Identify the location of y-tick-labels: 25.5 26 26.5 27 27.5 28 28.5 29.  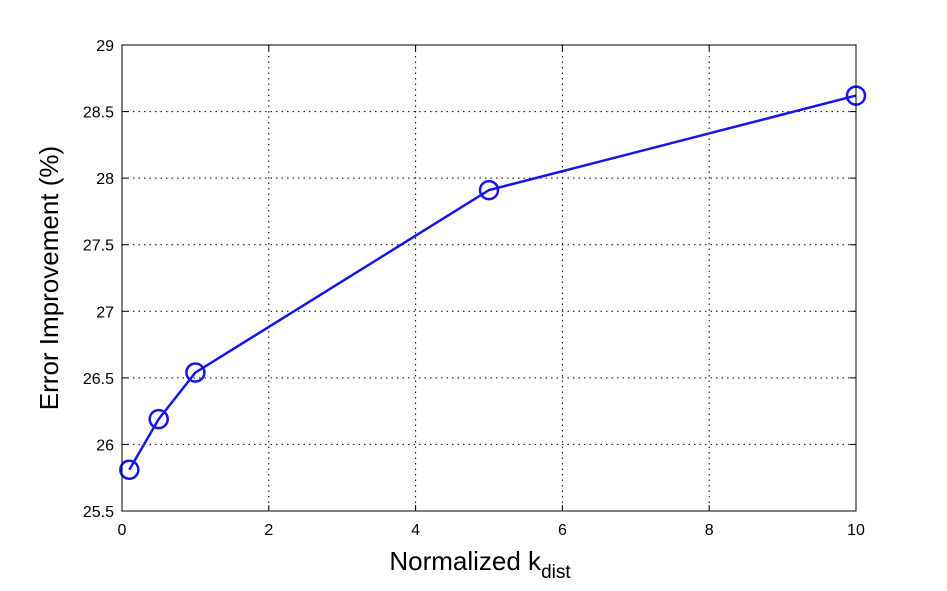
(98, 279).